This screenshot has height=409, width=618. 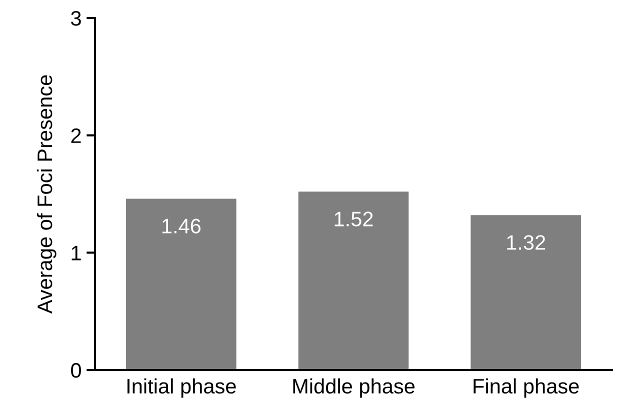 What do you see at coordinates (354, 388) in the screenshot?
I see `x-tick-label: Middle phase` at bounding box center [354, 388].